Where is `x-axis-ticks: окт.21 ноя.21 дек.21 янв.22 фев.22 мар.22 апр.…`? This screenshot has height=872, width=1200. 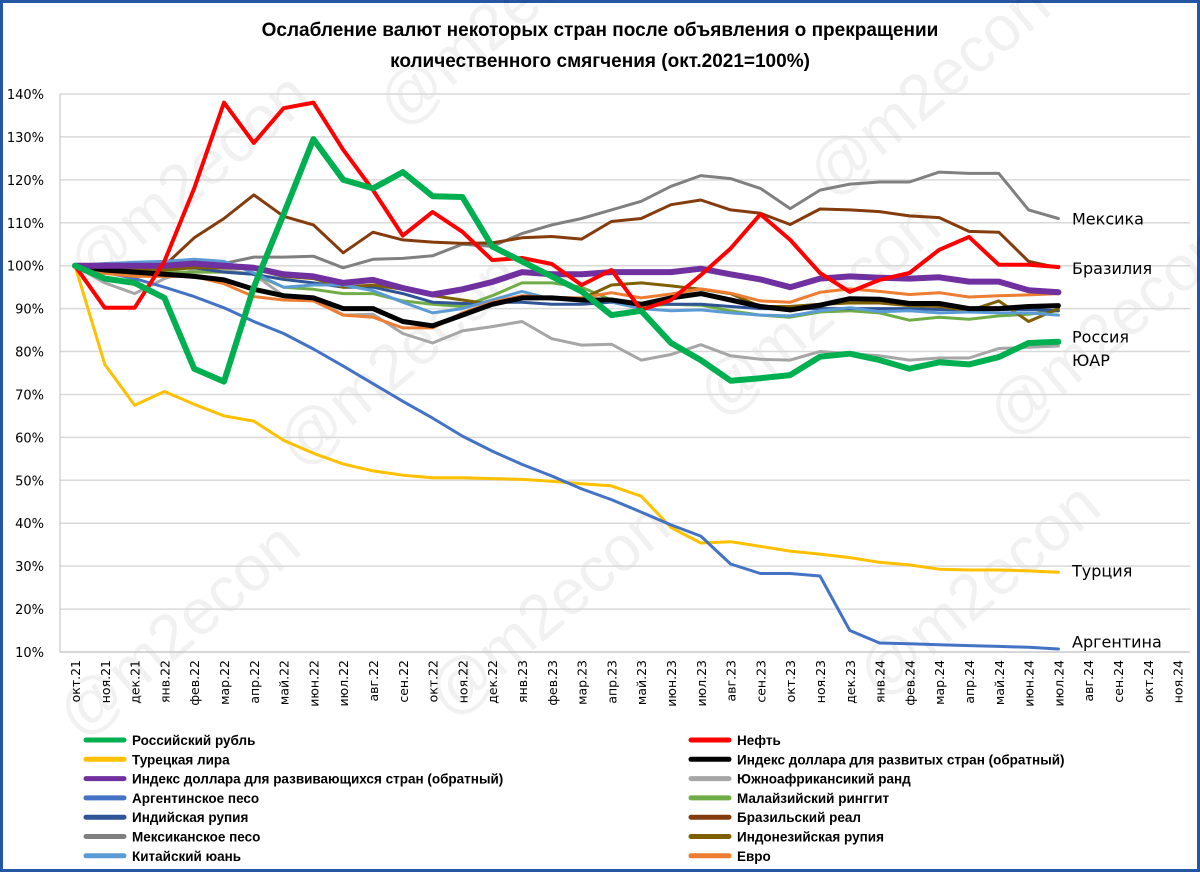 x-axis-ticks: окт.21 ноя.21 дек.21 янв.22 фев.22 мар.22 апр.… is located at coordinates (627, 683).